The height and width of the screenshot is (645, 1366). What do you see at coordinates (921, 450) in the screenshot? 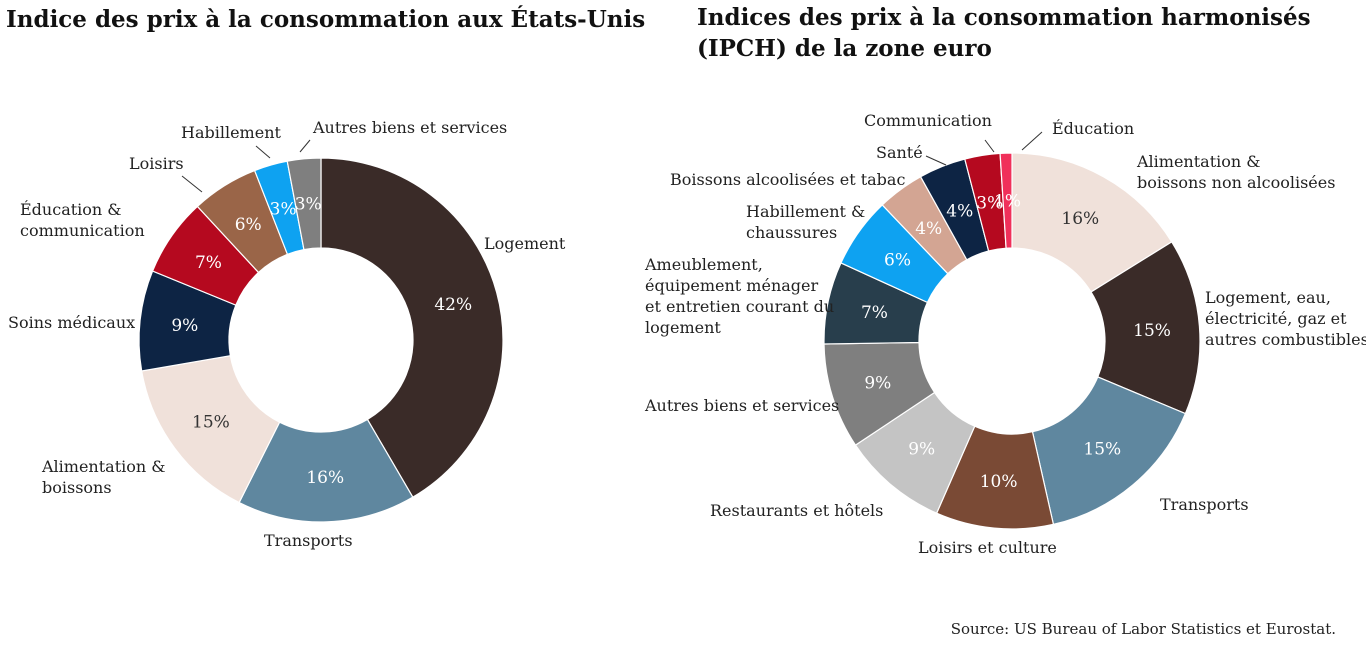
I see `value-label-restaurants-et-hotels: 9%` at bounding box center [921, 450].